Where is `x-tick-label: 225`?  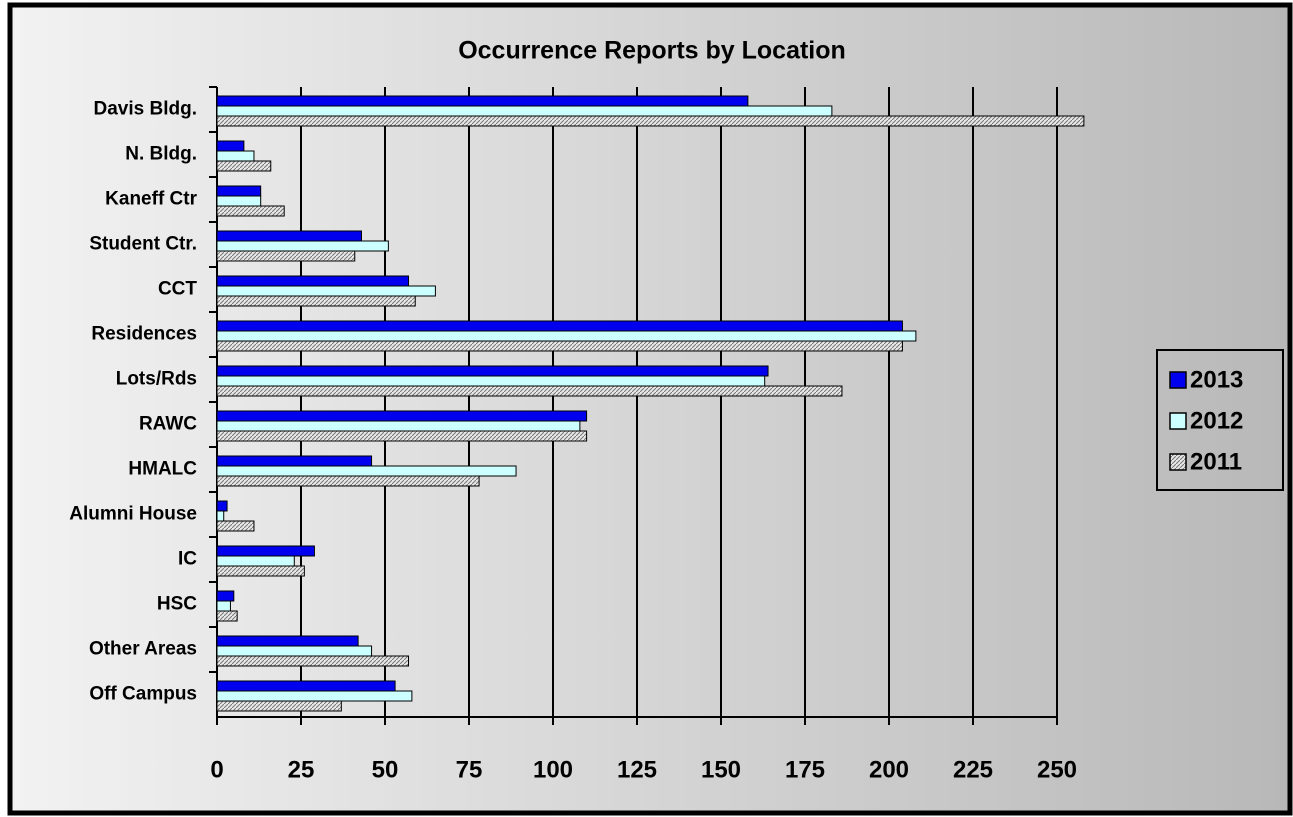
x-tick-label: 225 is located at coordinates (973, 769).